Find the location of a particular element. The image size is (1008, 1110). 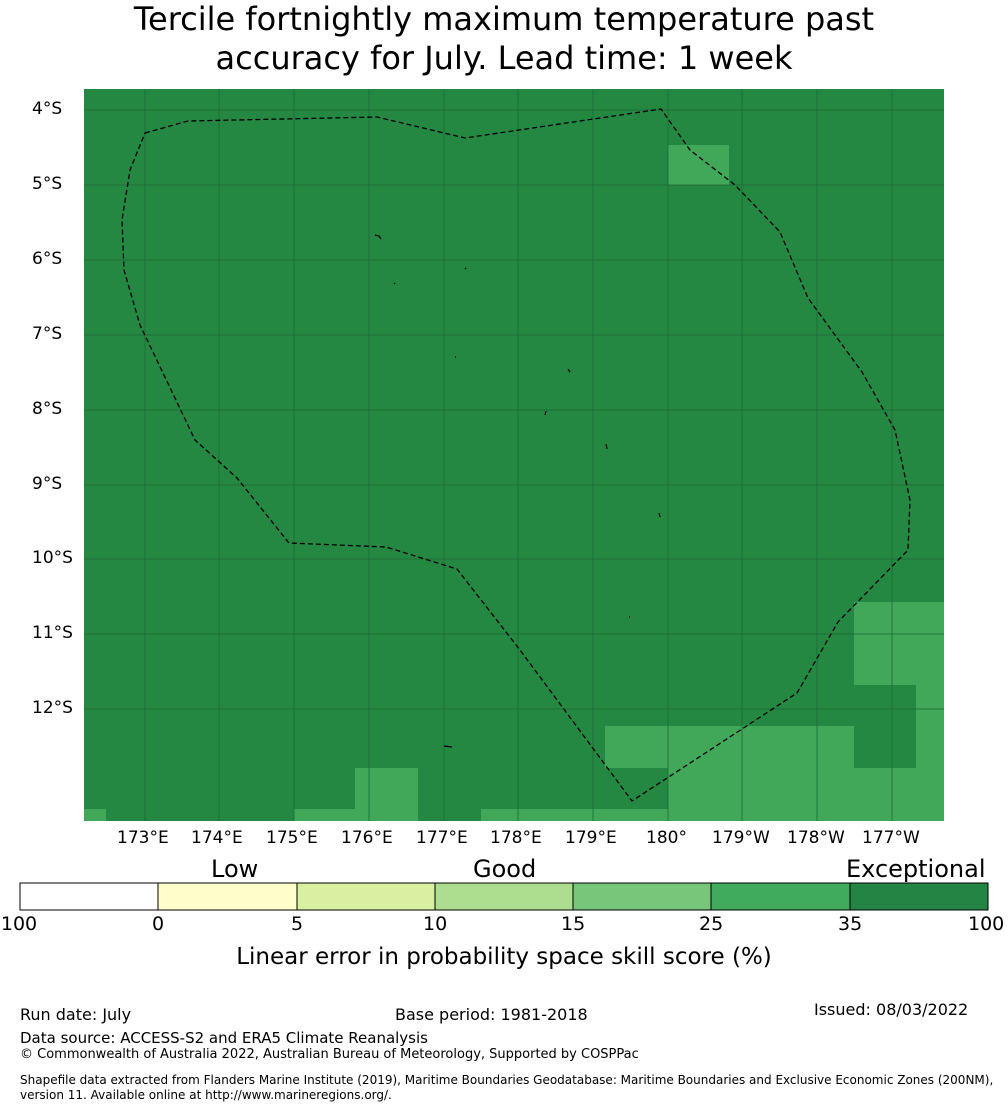

colorbar-tick-25: 25 is located at coordinates (711, 924).